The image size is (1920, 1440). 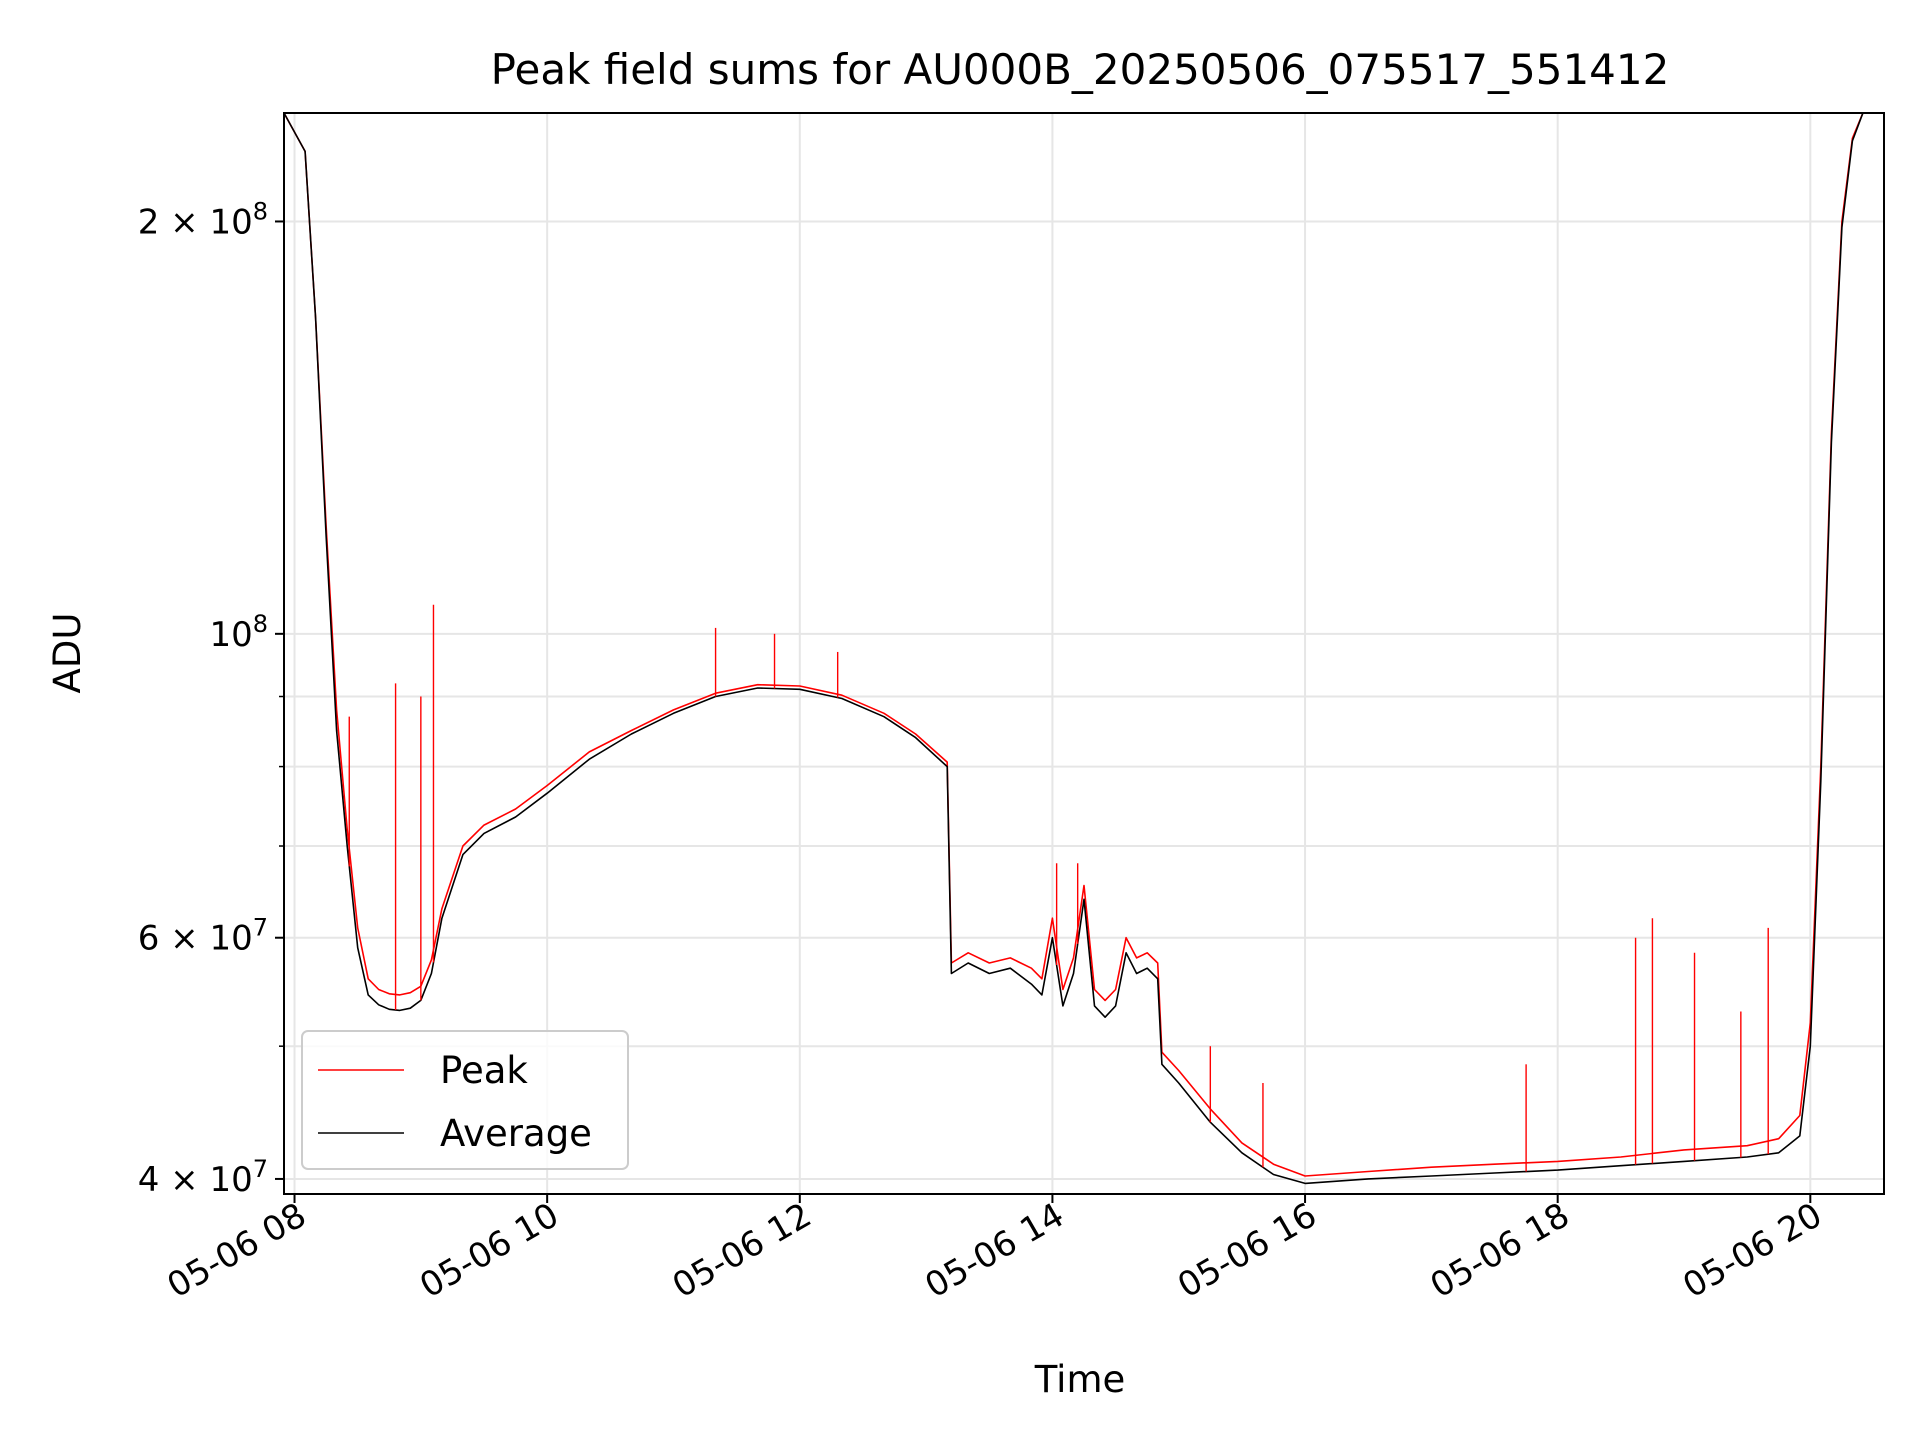 What do you see at coordinates (1080, 1379) in the screenshot?
I see `x-axis-label: Time` at bounding box center [1080, 1379].